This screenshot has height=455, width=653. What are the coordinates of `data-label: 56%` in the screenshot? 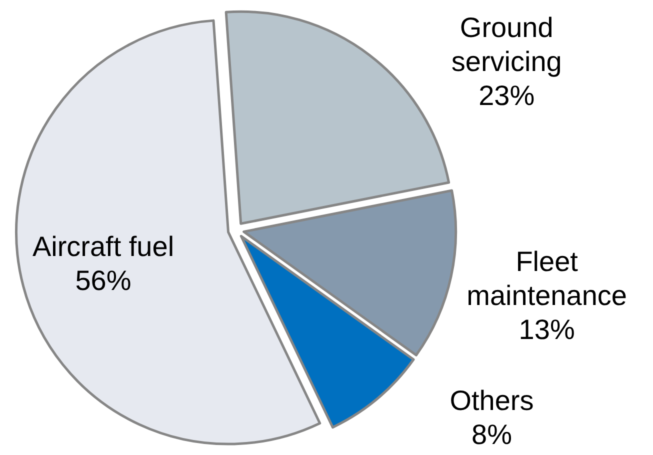 It's located at (103, 280).